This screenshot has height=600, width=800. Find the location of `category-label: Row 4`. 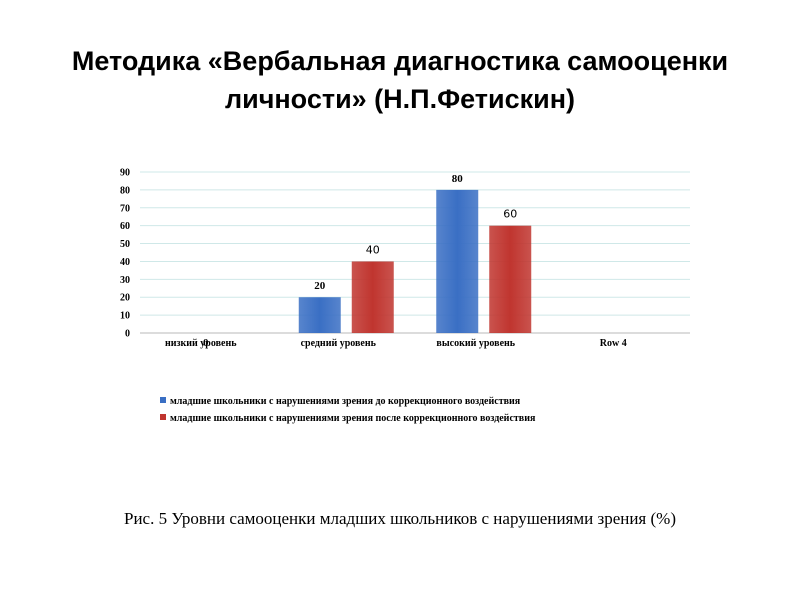

category-label: Row 4 is located at coordinates (613, 343).